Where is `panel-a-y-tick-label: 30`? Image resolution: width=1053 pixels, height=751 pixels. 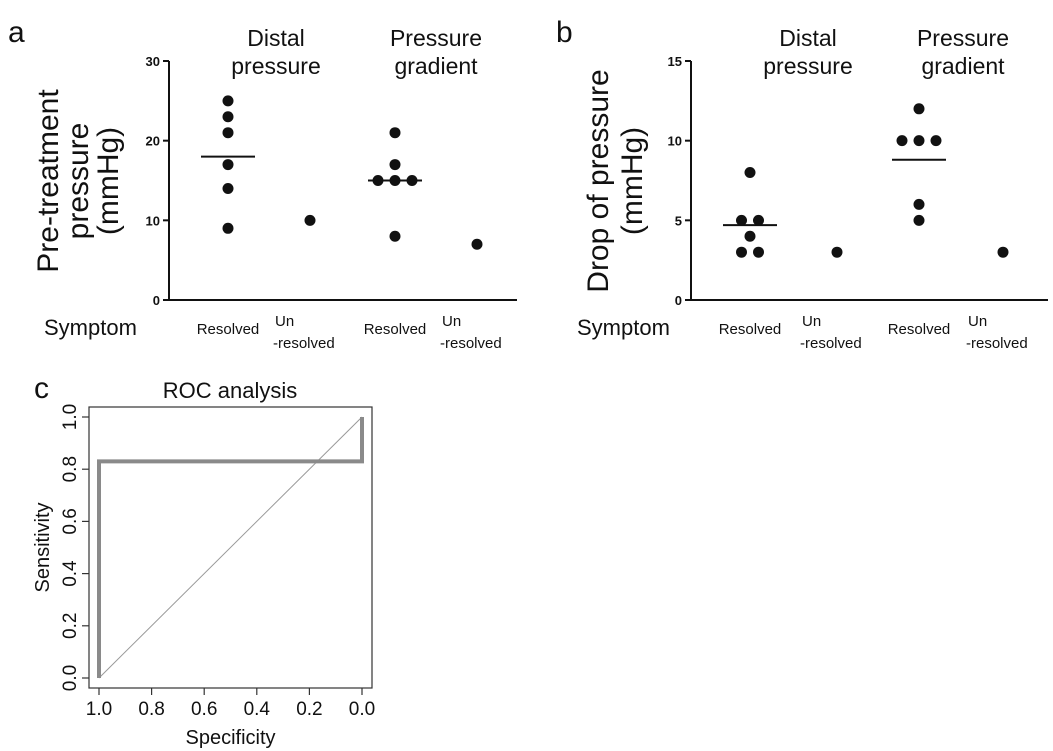
panel-a-y-tick-label: 30 is located at coordinates (153, 61).